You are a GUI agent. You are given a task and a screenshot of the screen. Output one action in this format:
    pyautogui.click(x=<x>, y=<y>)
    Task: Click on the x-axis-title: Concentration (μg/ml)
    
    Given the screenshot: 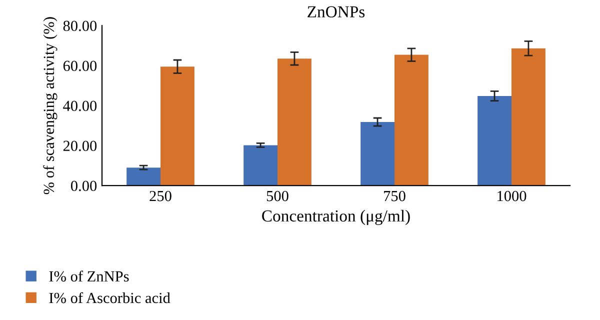 What is the action you would take?
    pyautogui.click(x=336, y=218)
    